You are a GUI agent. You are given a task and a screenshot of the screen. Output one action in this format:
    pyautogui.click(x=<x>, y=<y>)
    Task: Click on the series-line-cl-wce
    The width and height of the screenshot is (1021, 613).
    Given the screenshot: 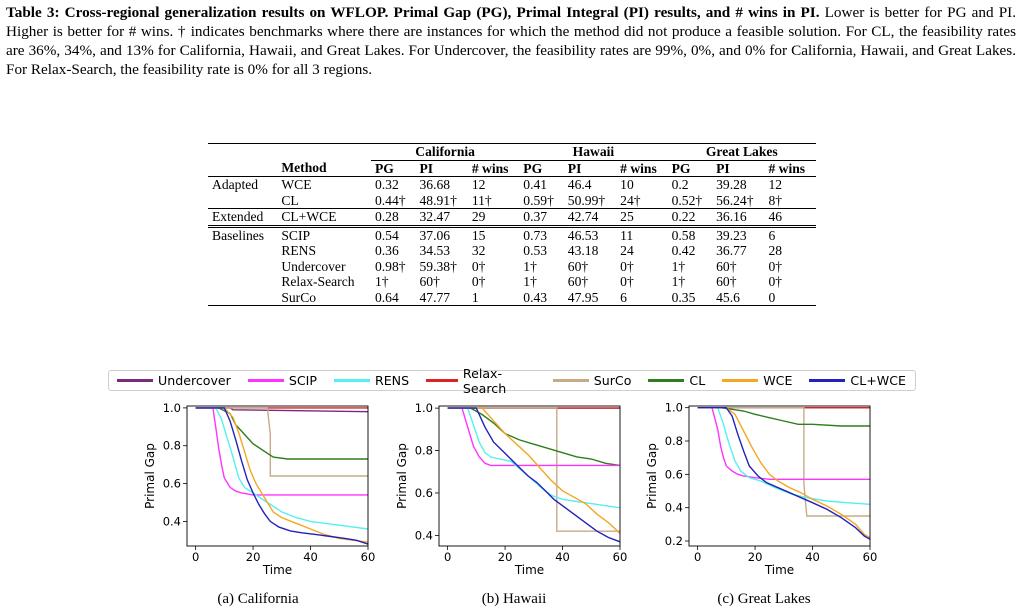 What is the action you would take?
    pyautogui.click(x=783, y=473)
    